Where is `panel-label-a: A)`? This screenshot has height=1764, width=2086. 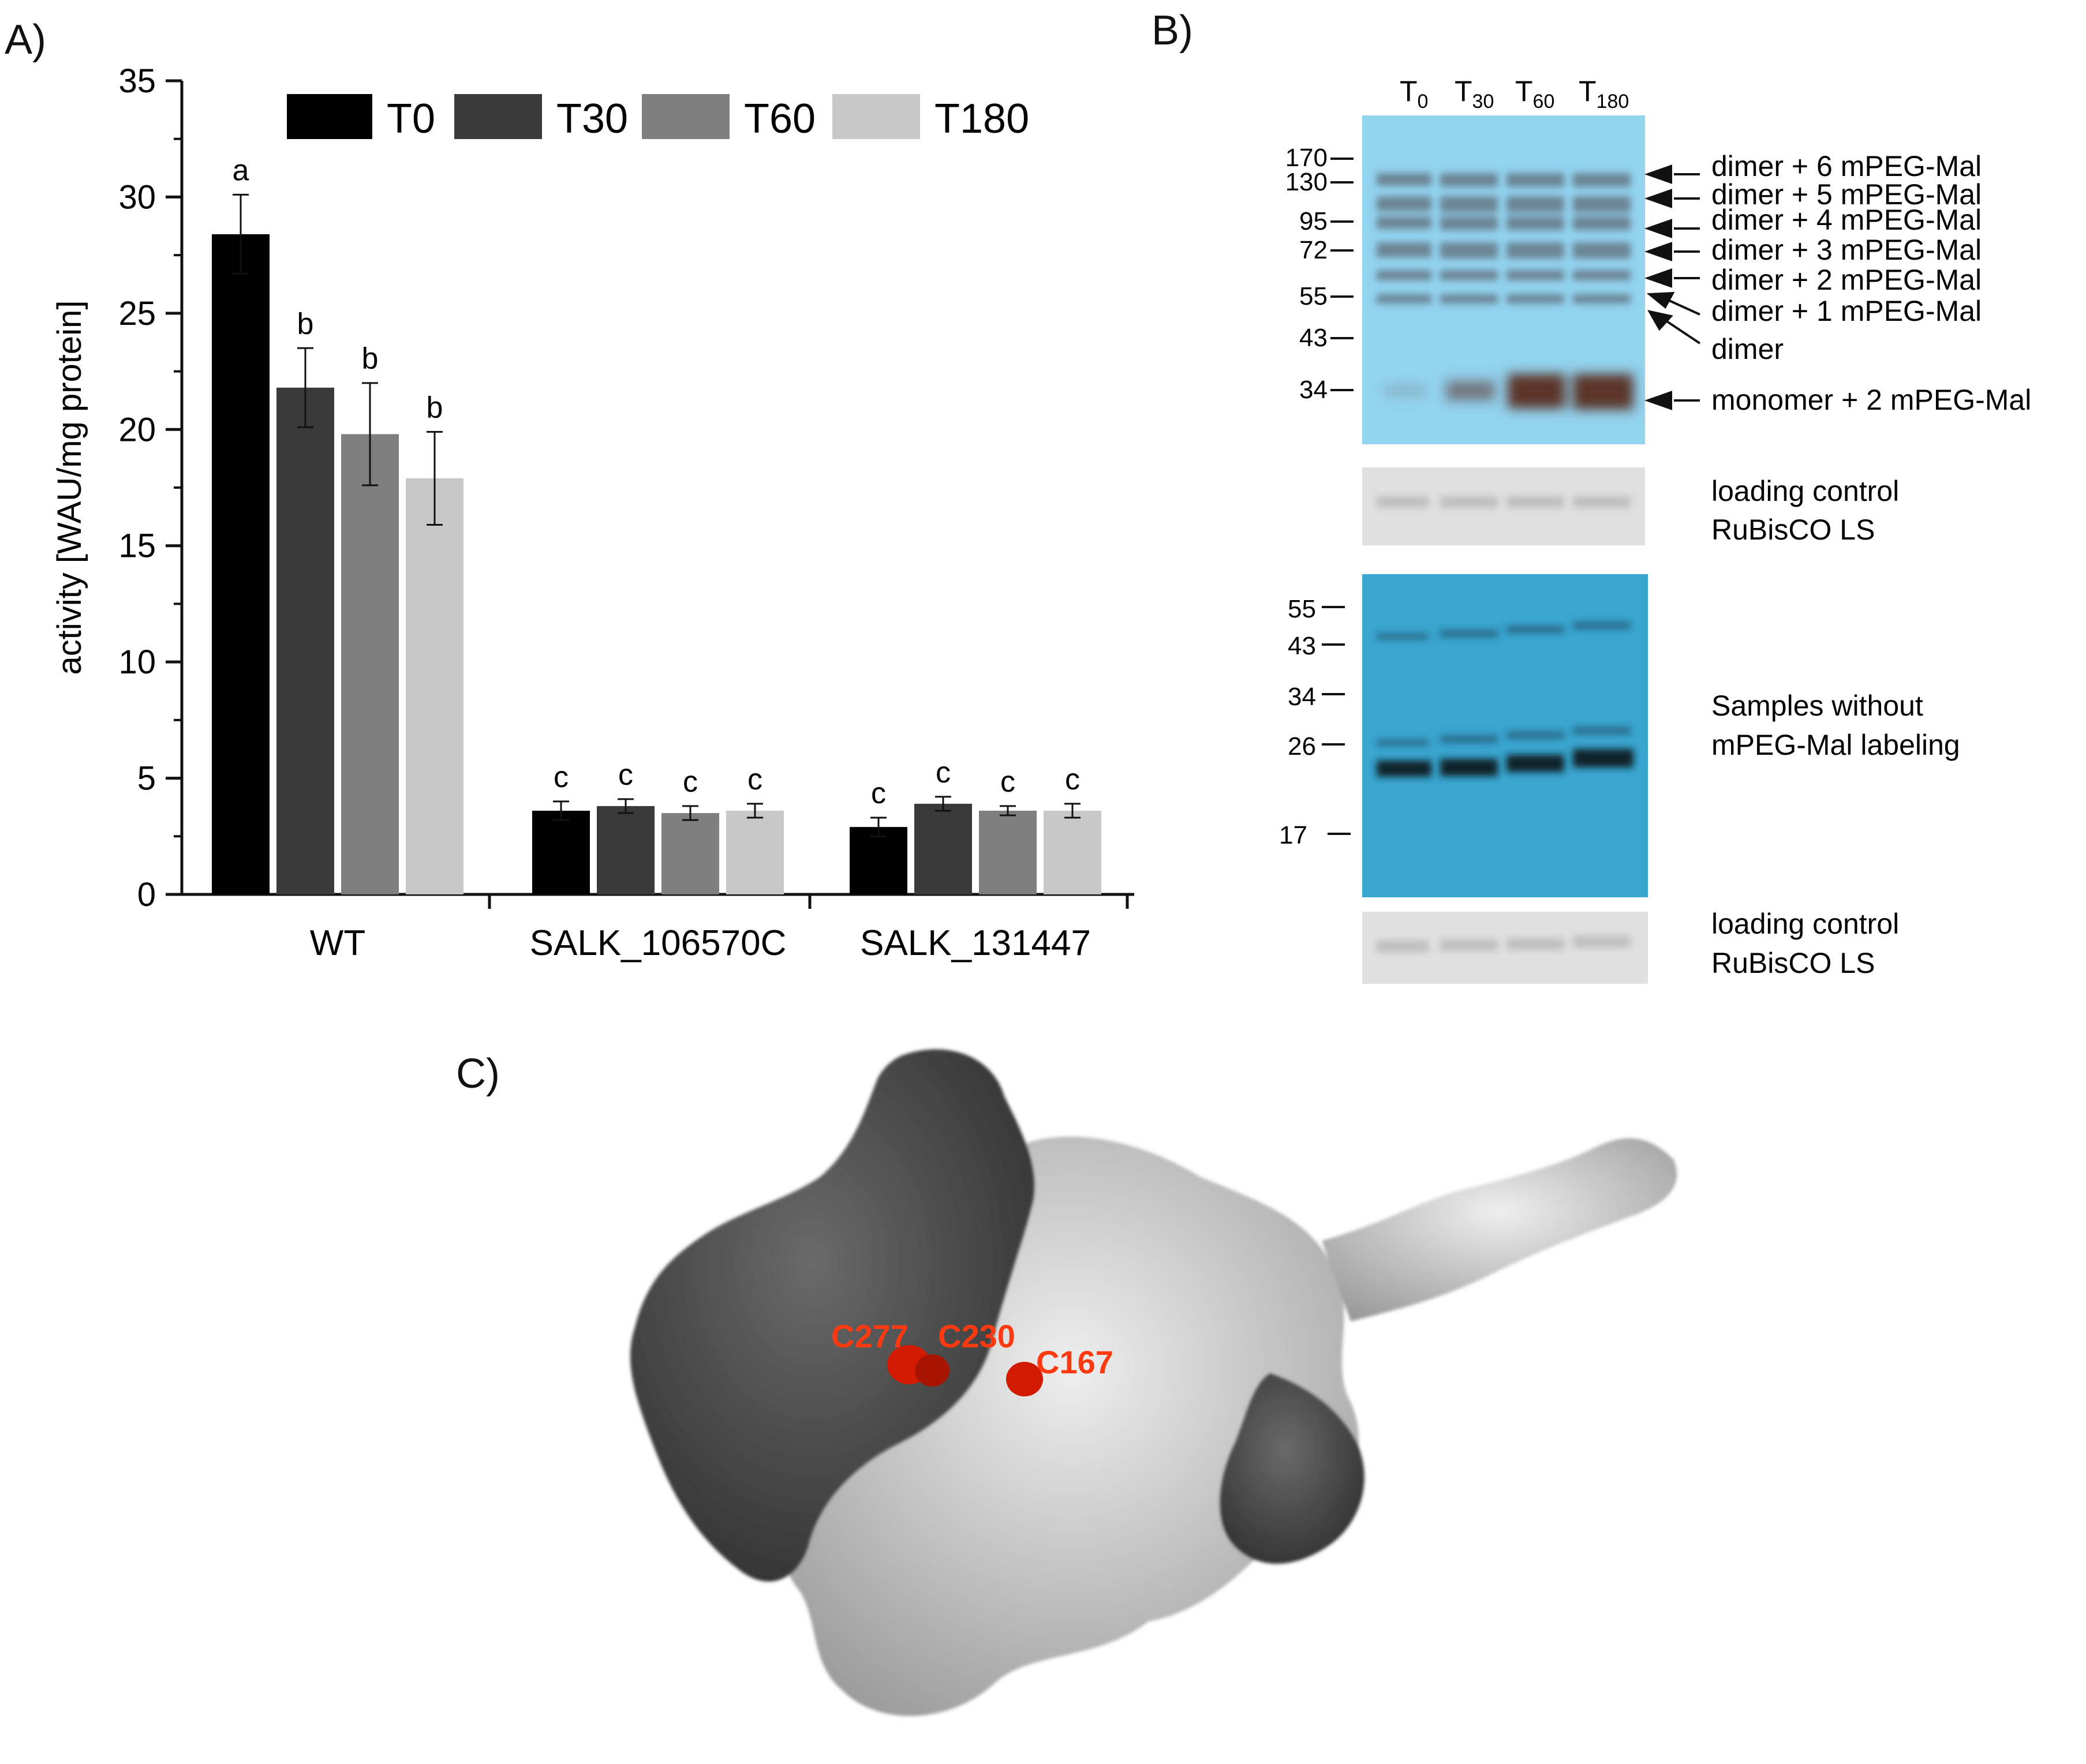 panel-label-a: A) is located at coordinates (25, 40).